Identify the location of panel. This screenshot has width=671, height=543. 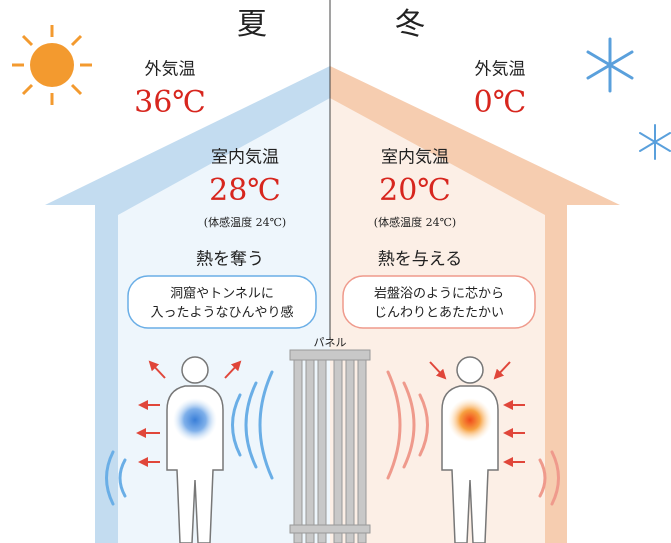
(330, 446).